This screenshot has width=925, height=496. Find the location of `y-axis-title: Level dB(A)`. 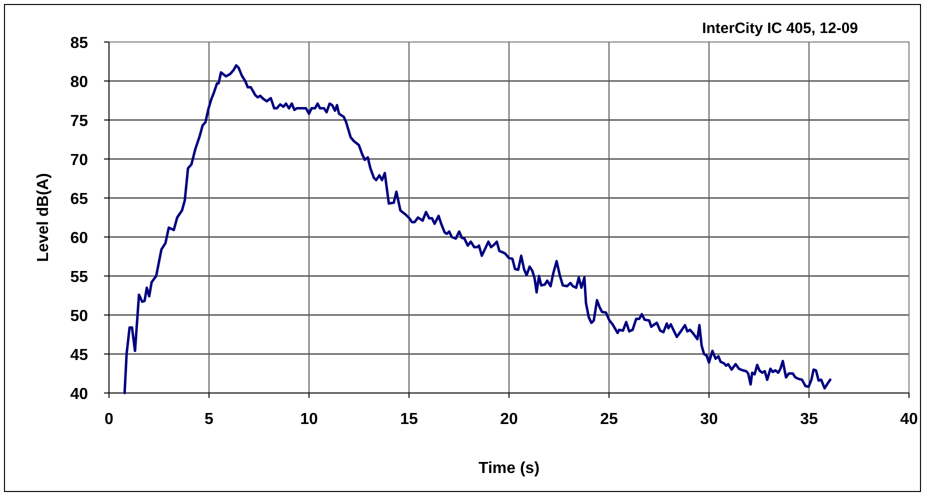

y-axis-title: Level dB(A) is located at coordinates (43, 217).